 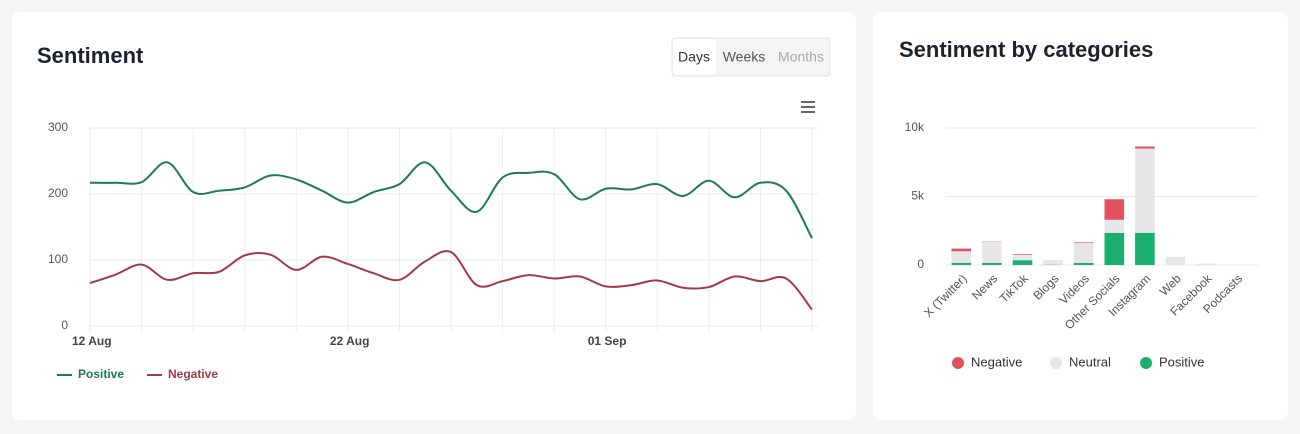 I want to click on x-tick-label: 12 Aug, so click(x=92, y=341).